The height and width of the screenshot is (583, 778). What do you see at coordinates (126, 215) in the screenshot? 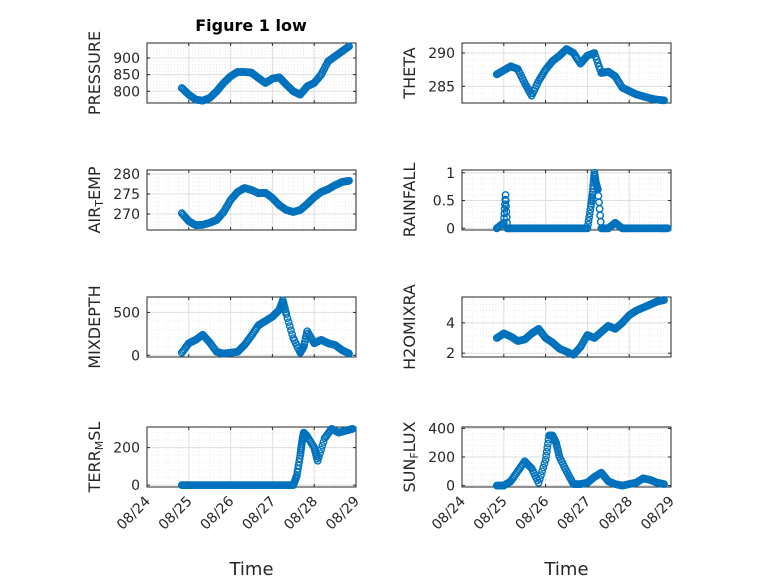
I see `y-tick-label: 270` at bounding box center [126, 215].